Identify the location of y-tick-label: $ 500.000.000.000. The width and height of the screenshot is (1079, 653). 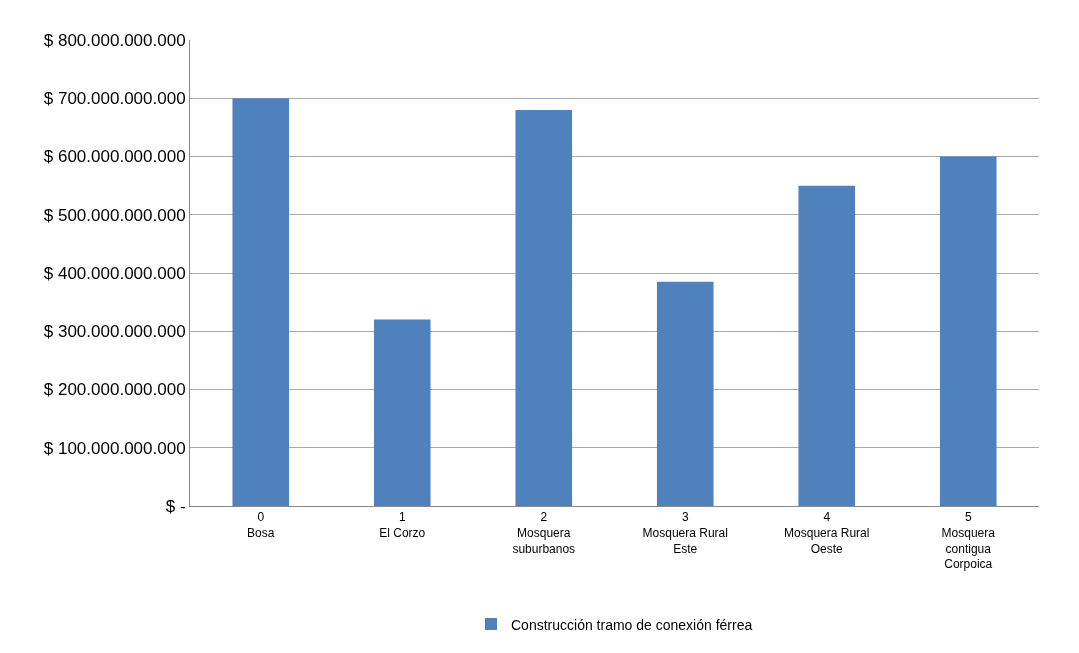
(114, 215).